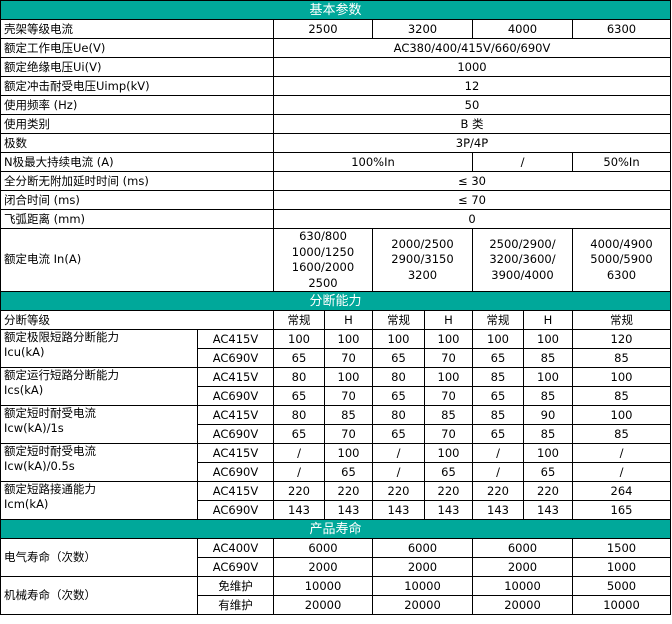  What do you see at coordinates (336, 472) in the screenshot?
I see `breaking-row: AC690V/65/65/65/` at bounding box center [336, 472].